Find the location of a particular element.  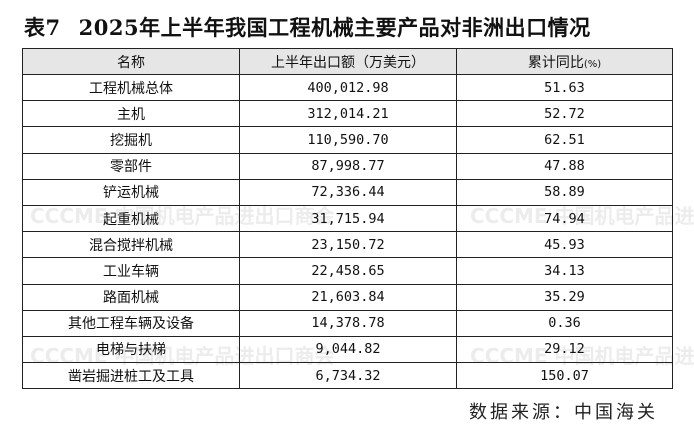

cell-export-value: 6,734.32 is located at coordinates (348, 376).